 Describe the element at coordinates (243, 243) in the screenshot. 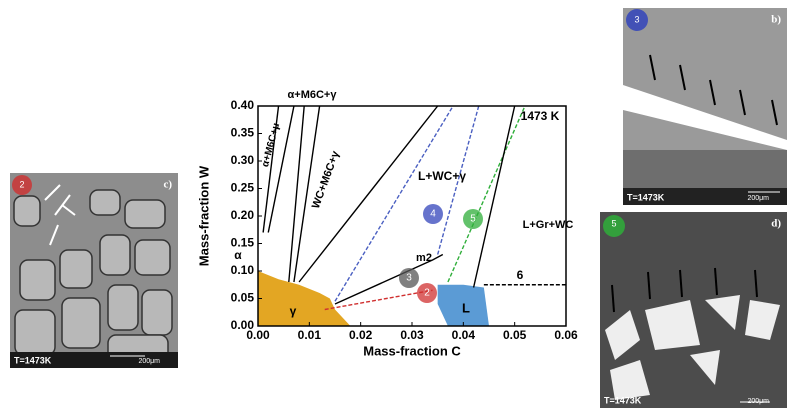

I see `y-tick-label: 0.15` at that location.